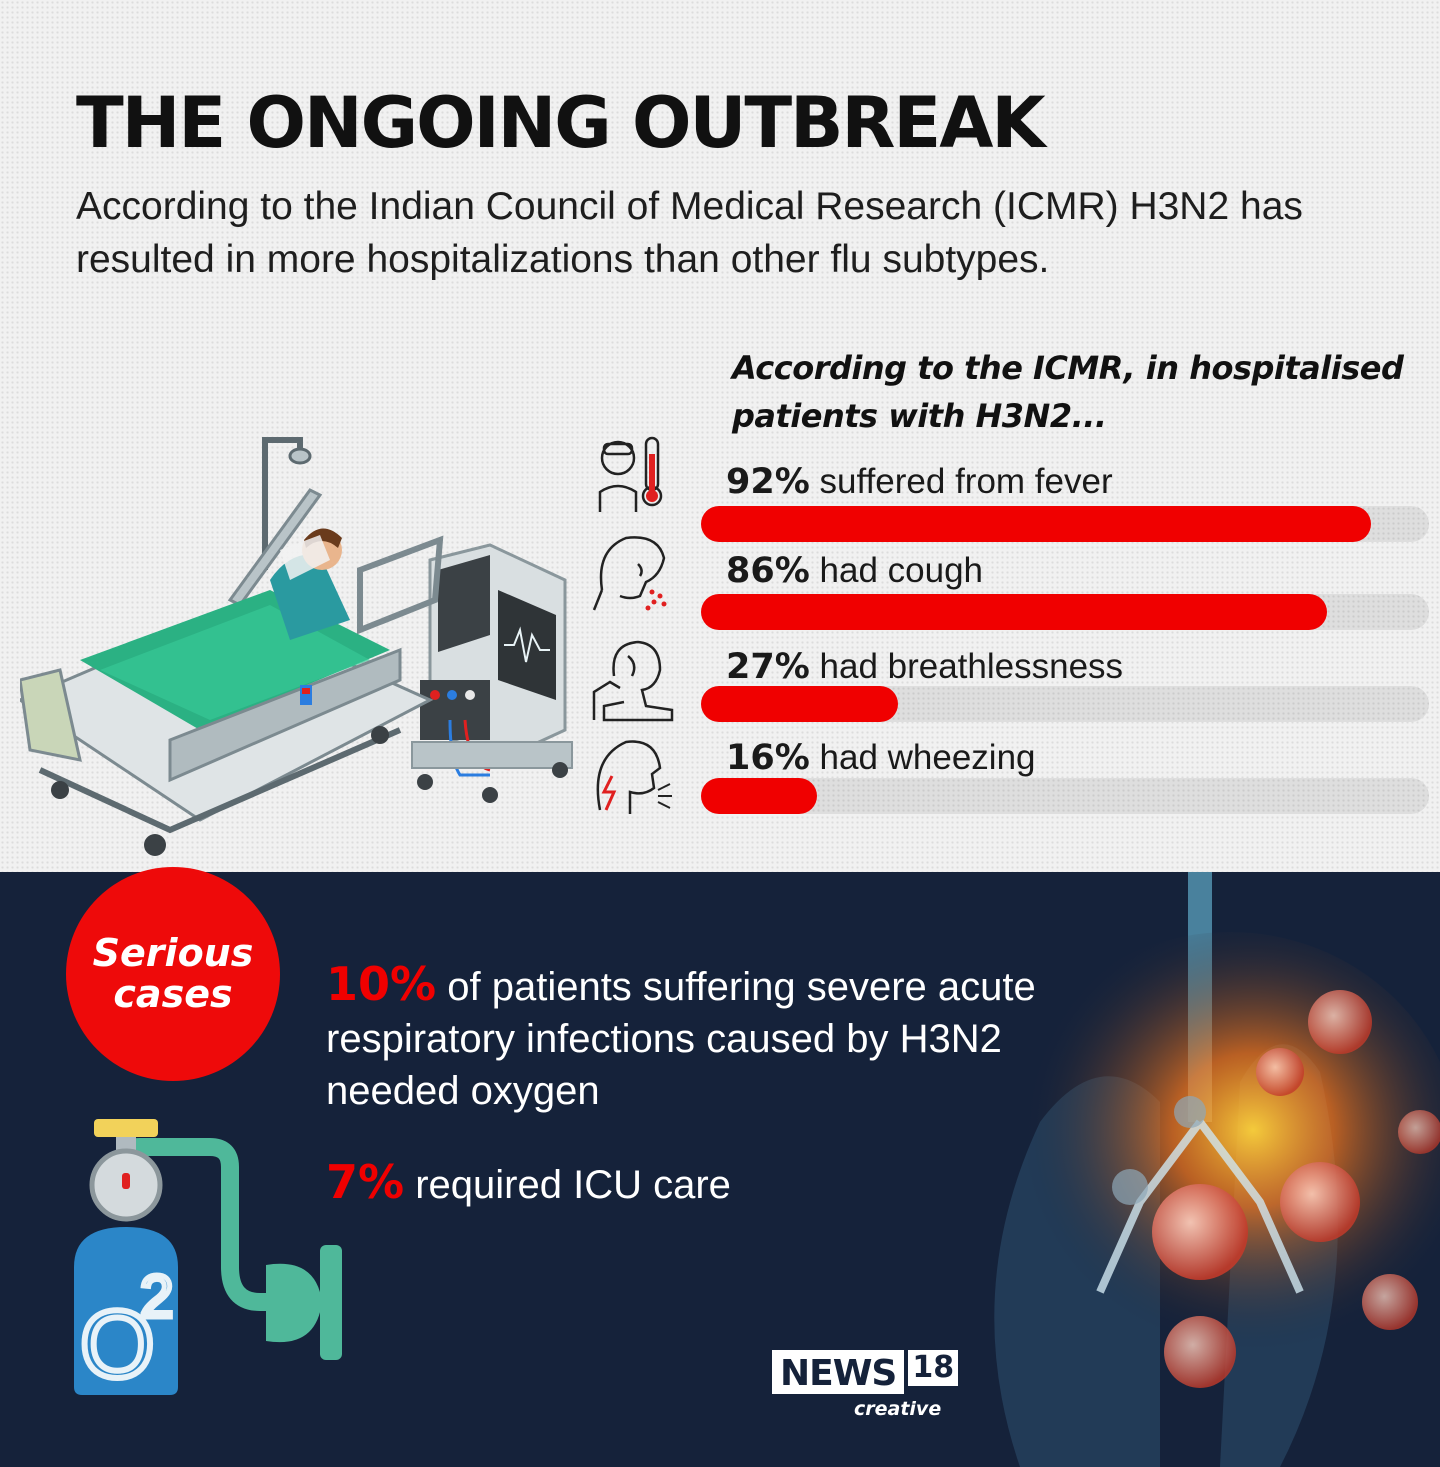 This screenshot has height=1467, width=1440. What do you see at coordinates (1014, 612) in the screenshot?
I see `bar-cough` at bounding box center [1014, 612].